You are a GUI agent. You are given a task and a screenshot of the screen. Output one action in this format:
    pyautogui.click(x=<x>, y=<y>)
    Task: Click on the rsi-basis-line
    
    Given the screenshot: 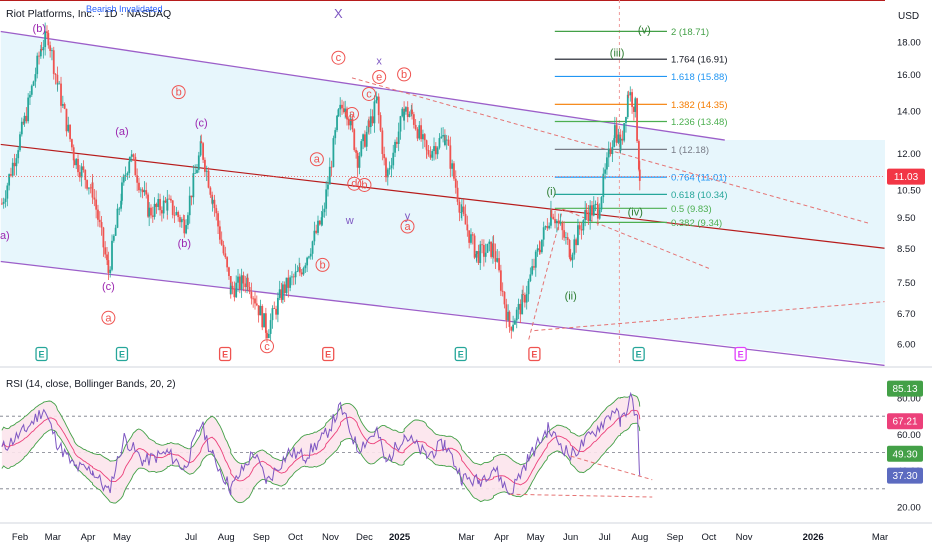 What is the action you would take?
    pyautogui.click(x=321, y=447)
    